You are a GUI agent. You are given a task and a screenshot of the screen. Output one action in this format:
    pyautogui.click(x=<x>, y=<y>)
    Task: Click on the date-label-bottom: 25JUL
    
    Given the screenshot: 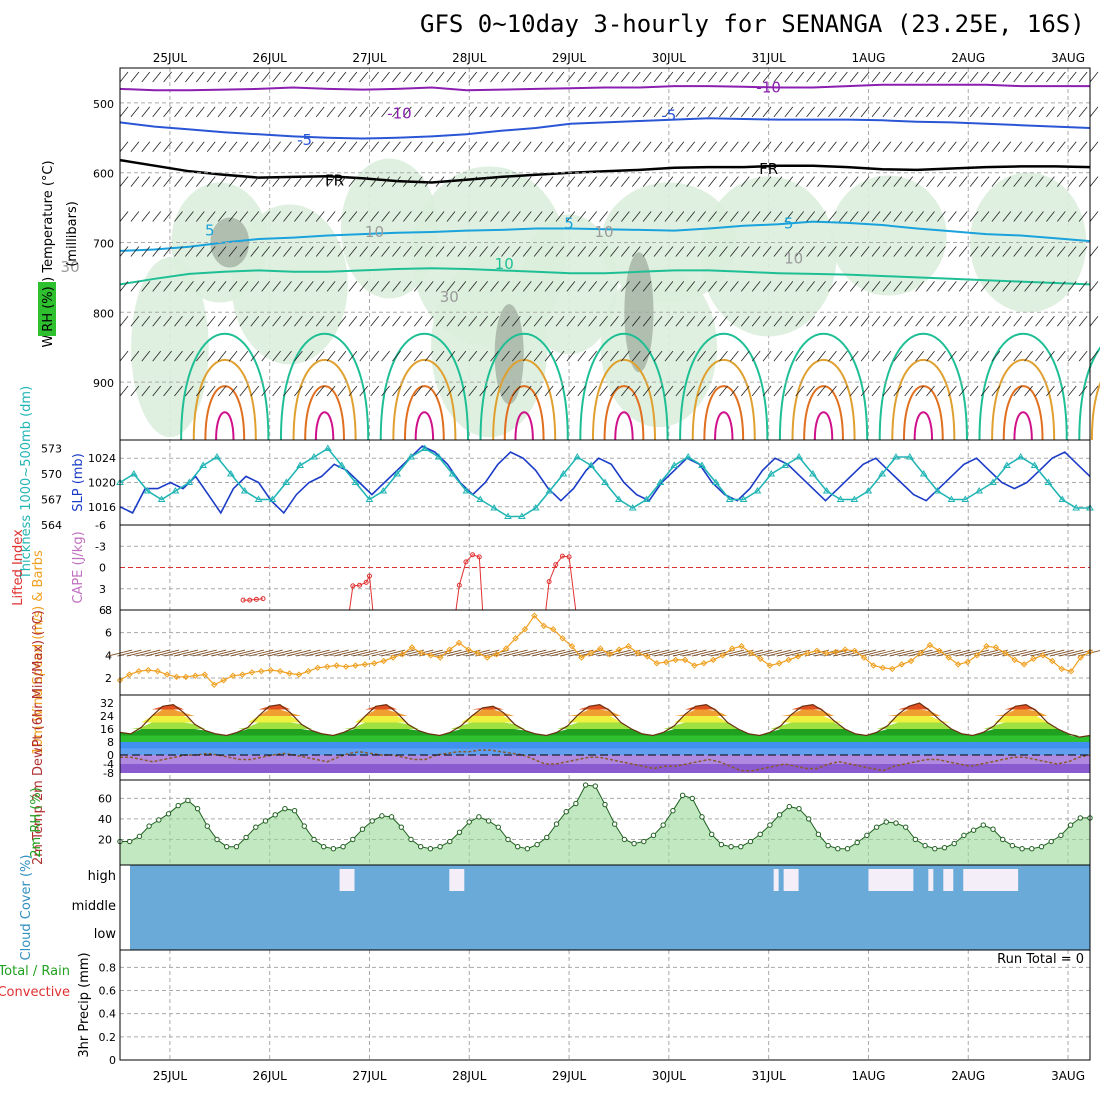 What is the action you would take?
    pyautogui.click(x=170, y=1076)
    